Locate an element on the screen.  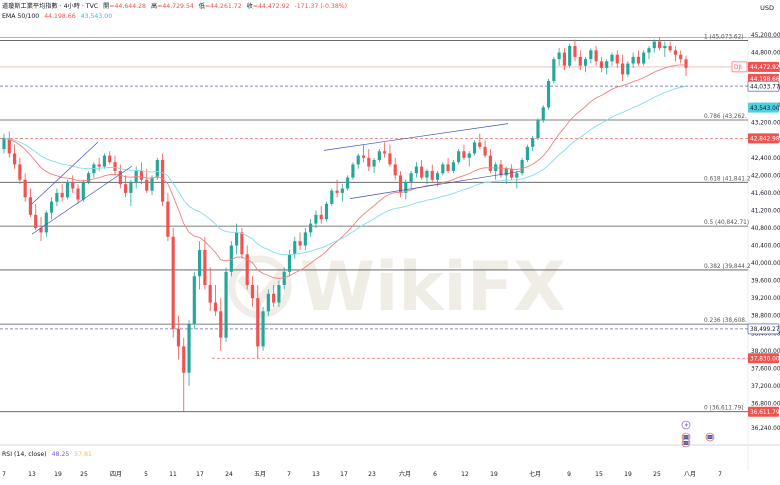
price-tag-value: 36,611.79 is located at coordinates (765, 413).